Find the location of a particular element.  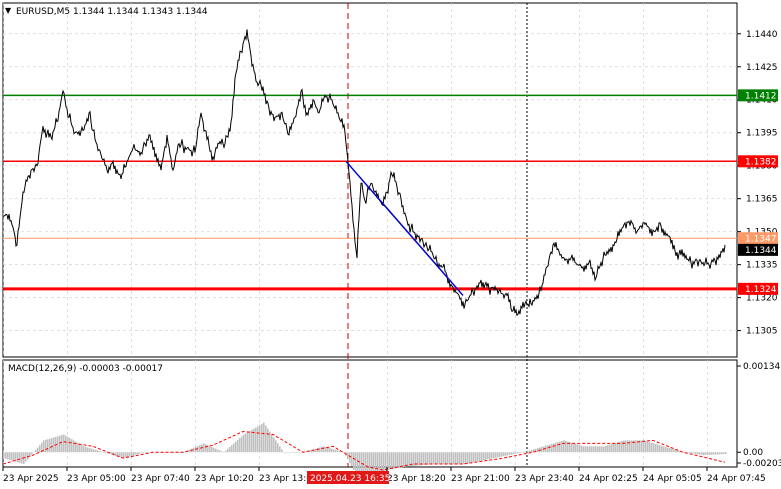

y-tick-label: 1.1365 is located at coordinates (762, 200).